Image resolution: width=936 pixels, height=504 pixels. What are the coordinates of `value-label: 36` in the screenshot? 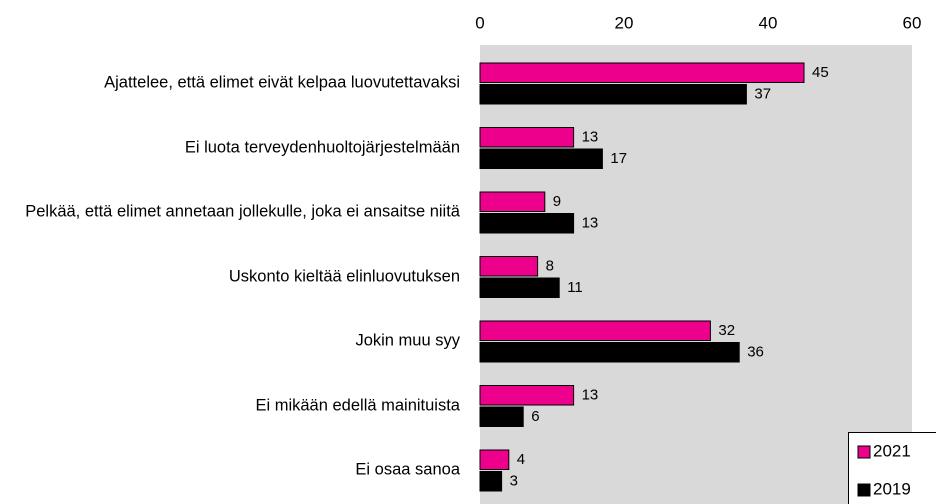 It's located at (755, 351).